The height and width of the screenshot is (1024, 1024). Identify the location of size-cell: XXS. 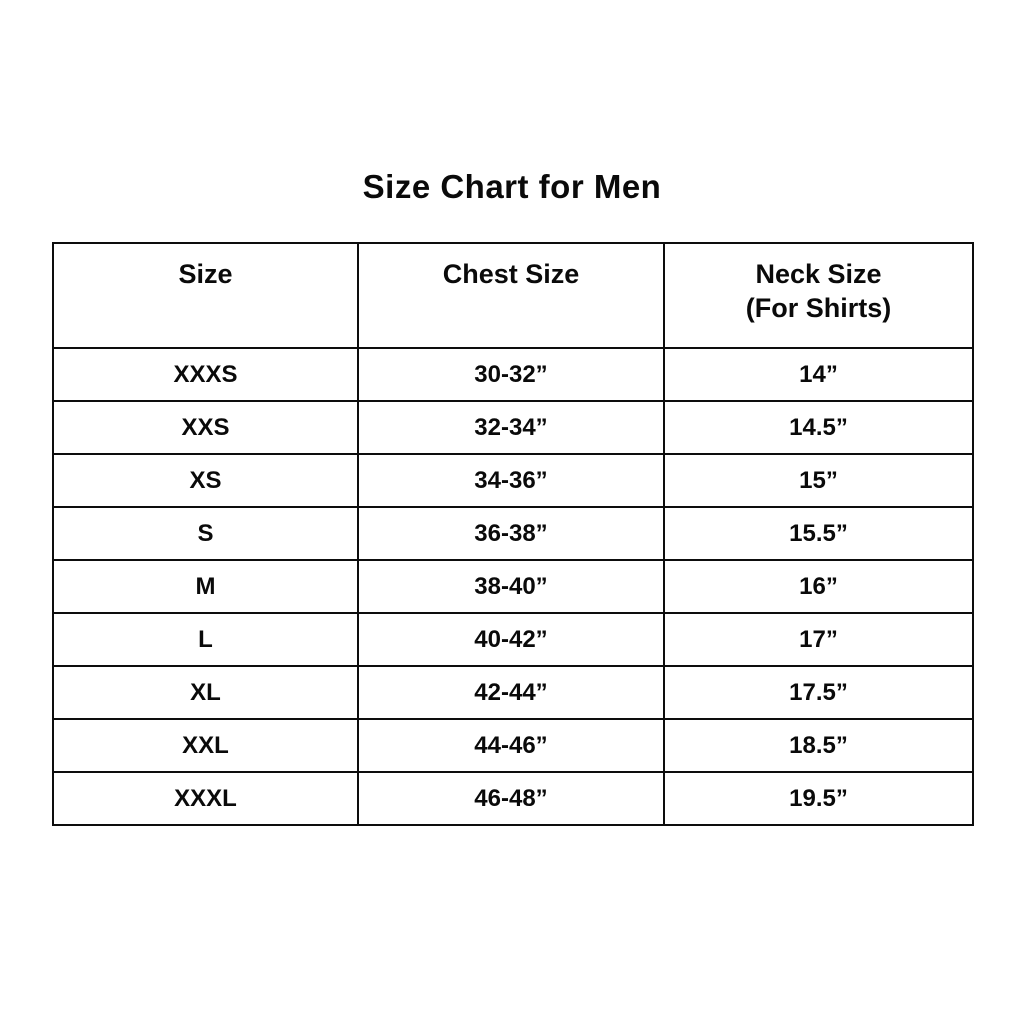
(205, 427).